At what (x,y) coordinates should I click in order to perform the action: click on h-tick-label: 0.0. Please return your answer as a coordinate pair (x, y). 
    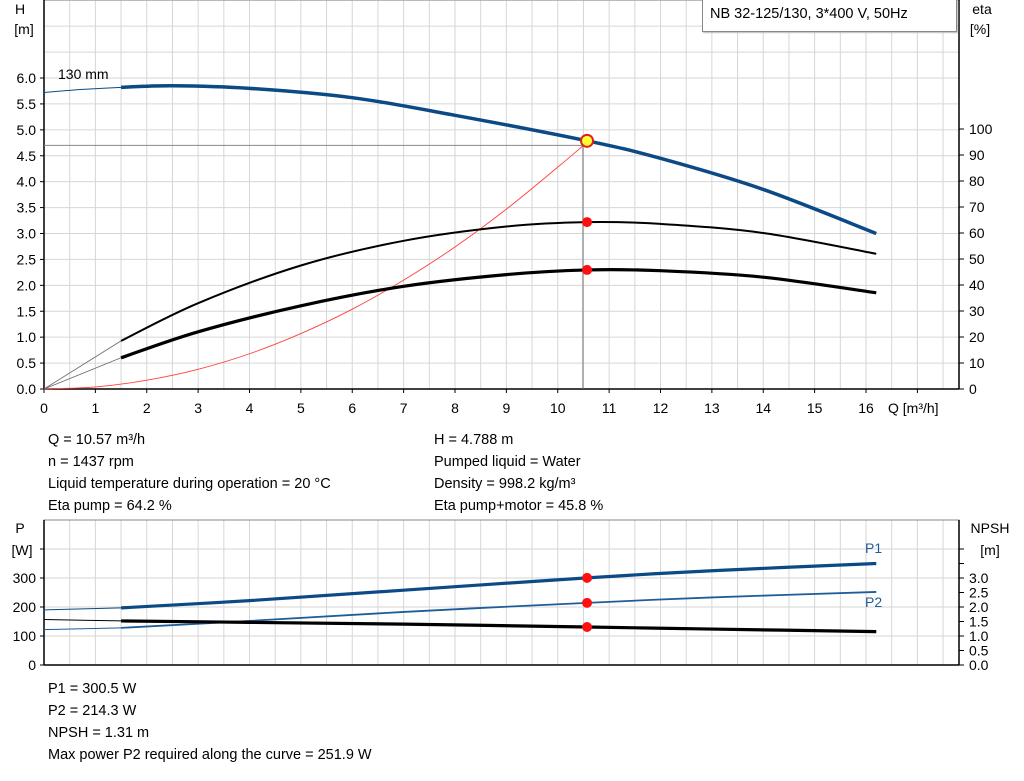
    Looking at the image, I should click on (27, 389).